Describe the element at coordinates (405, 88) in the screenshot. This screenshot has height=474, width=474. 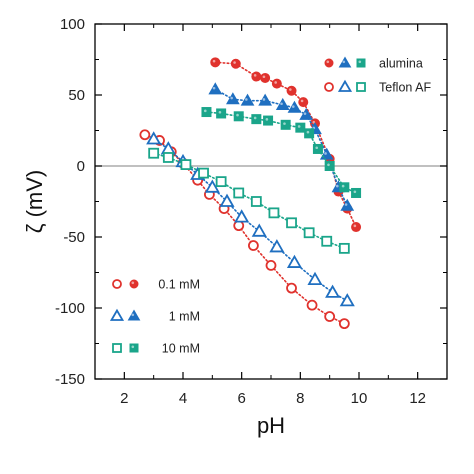
I see `legend-label: Teflon AF` at that location.